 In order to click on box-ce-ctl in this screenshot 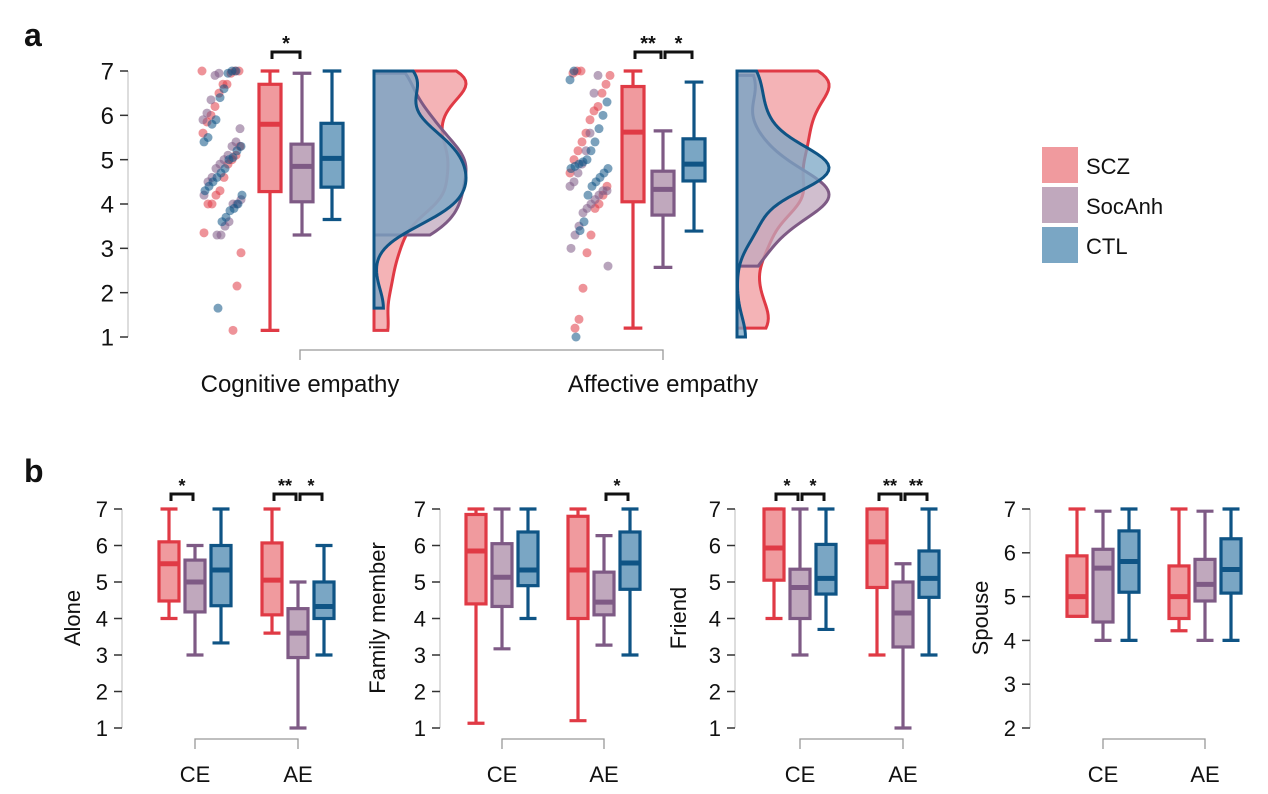, I will do `click(826, 569)`.